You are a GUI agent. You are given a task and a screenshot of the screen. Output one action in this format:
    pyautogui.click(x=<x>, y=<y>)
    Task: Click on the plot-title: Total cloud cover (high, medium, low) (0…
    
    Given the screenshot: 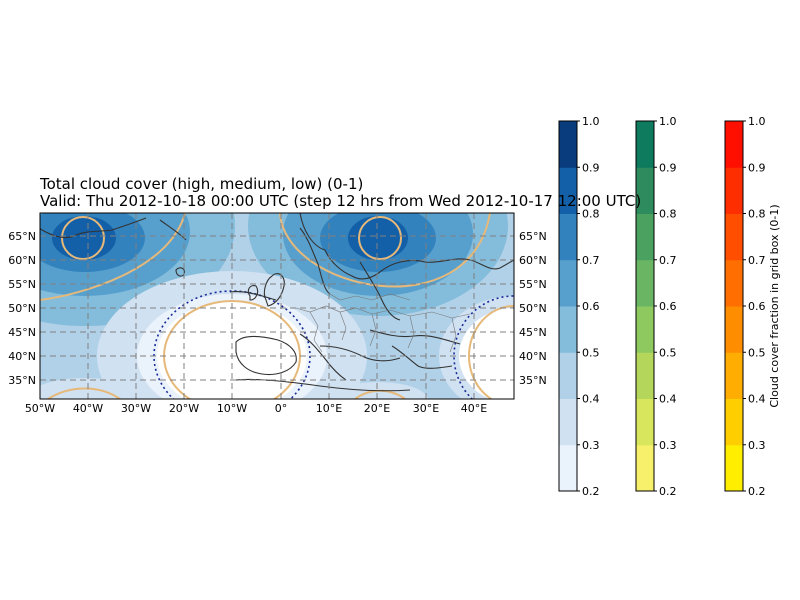 What is the action you would take?
    pyautogui.click(x=202, y=184)
    